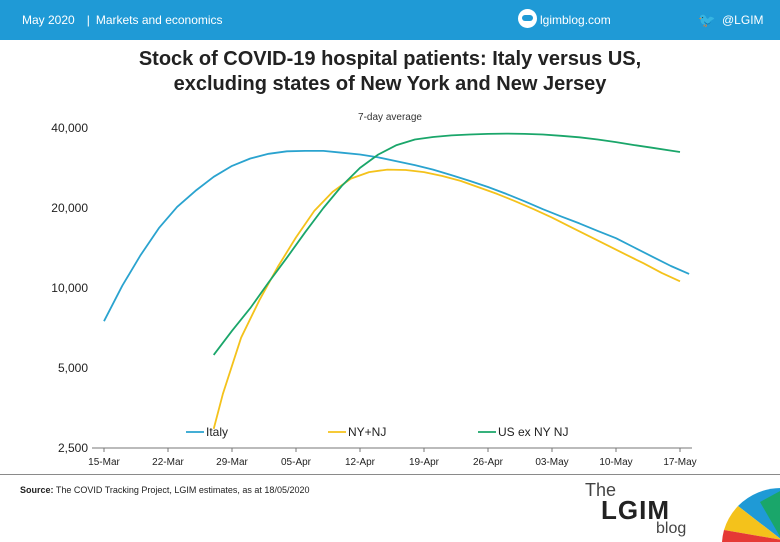 The width and height of the screenshot is (780, 542). I want to click on logo-blog: blog, so click(671, 528).